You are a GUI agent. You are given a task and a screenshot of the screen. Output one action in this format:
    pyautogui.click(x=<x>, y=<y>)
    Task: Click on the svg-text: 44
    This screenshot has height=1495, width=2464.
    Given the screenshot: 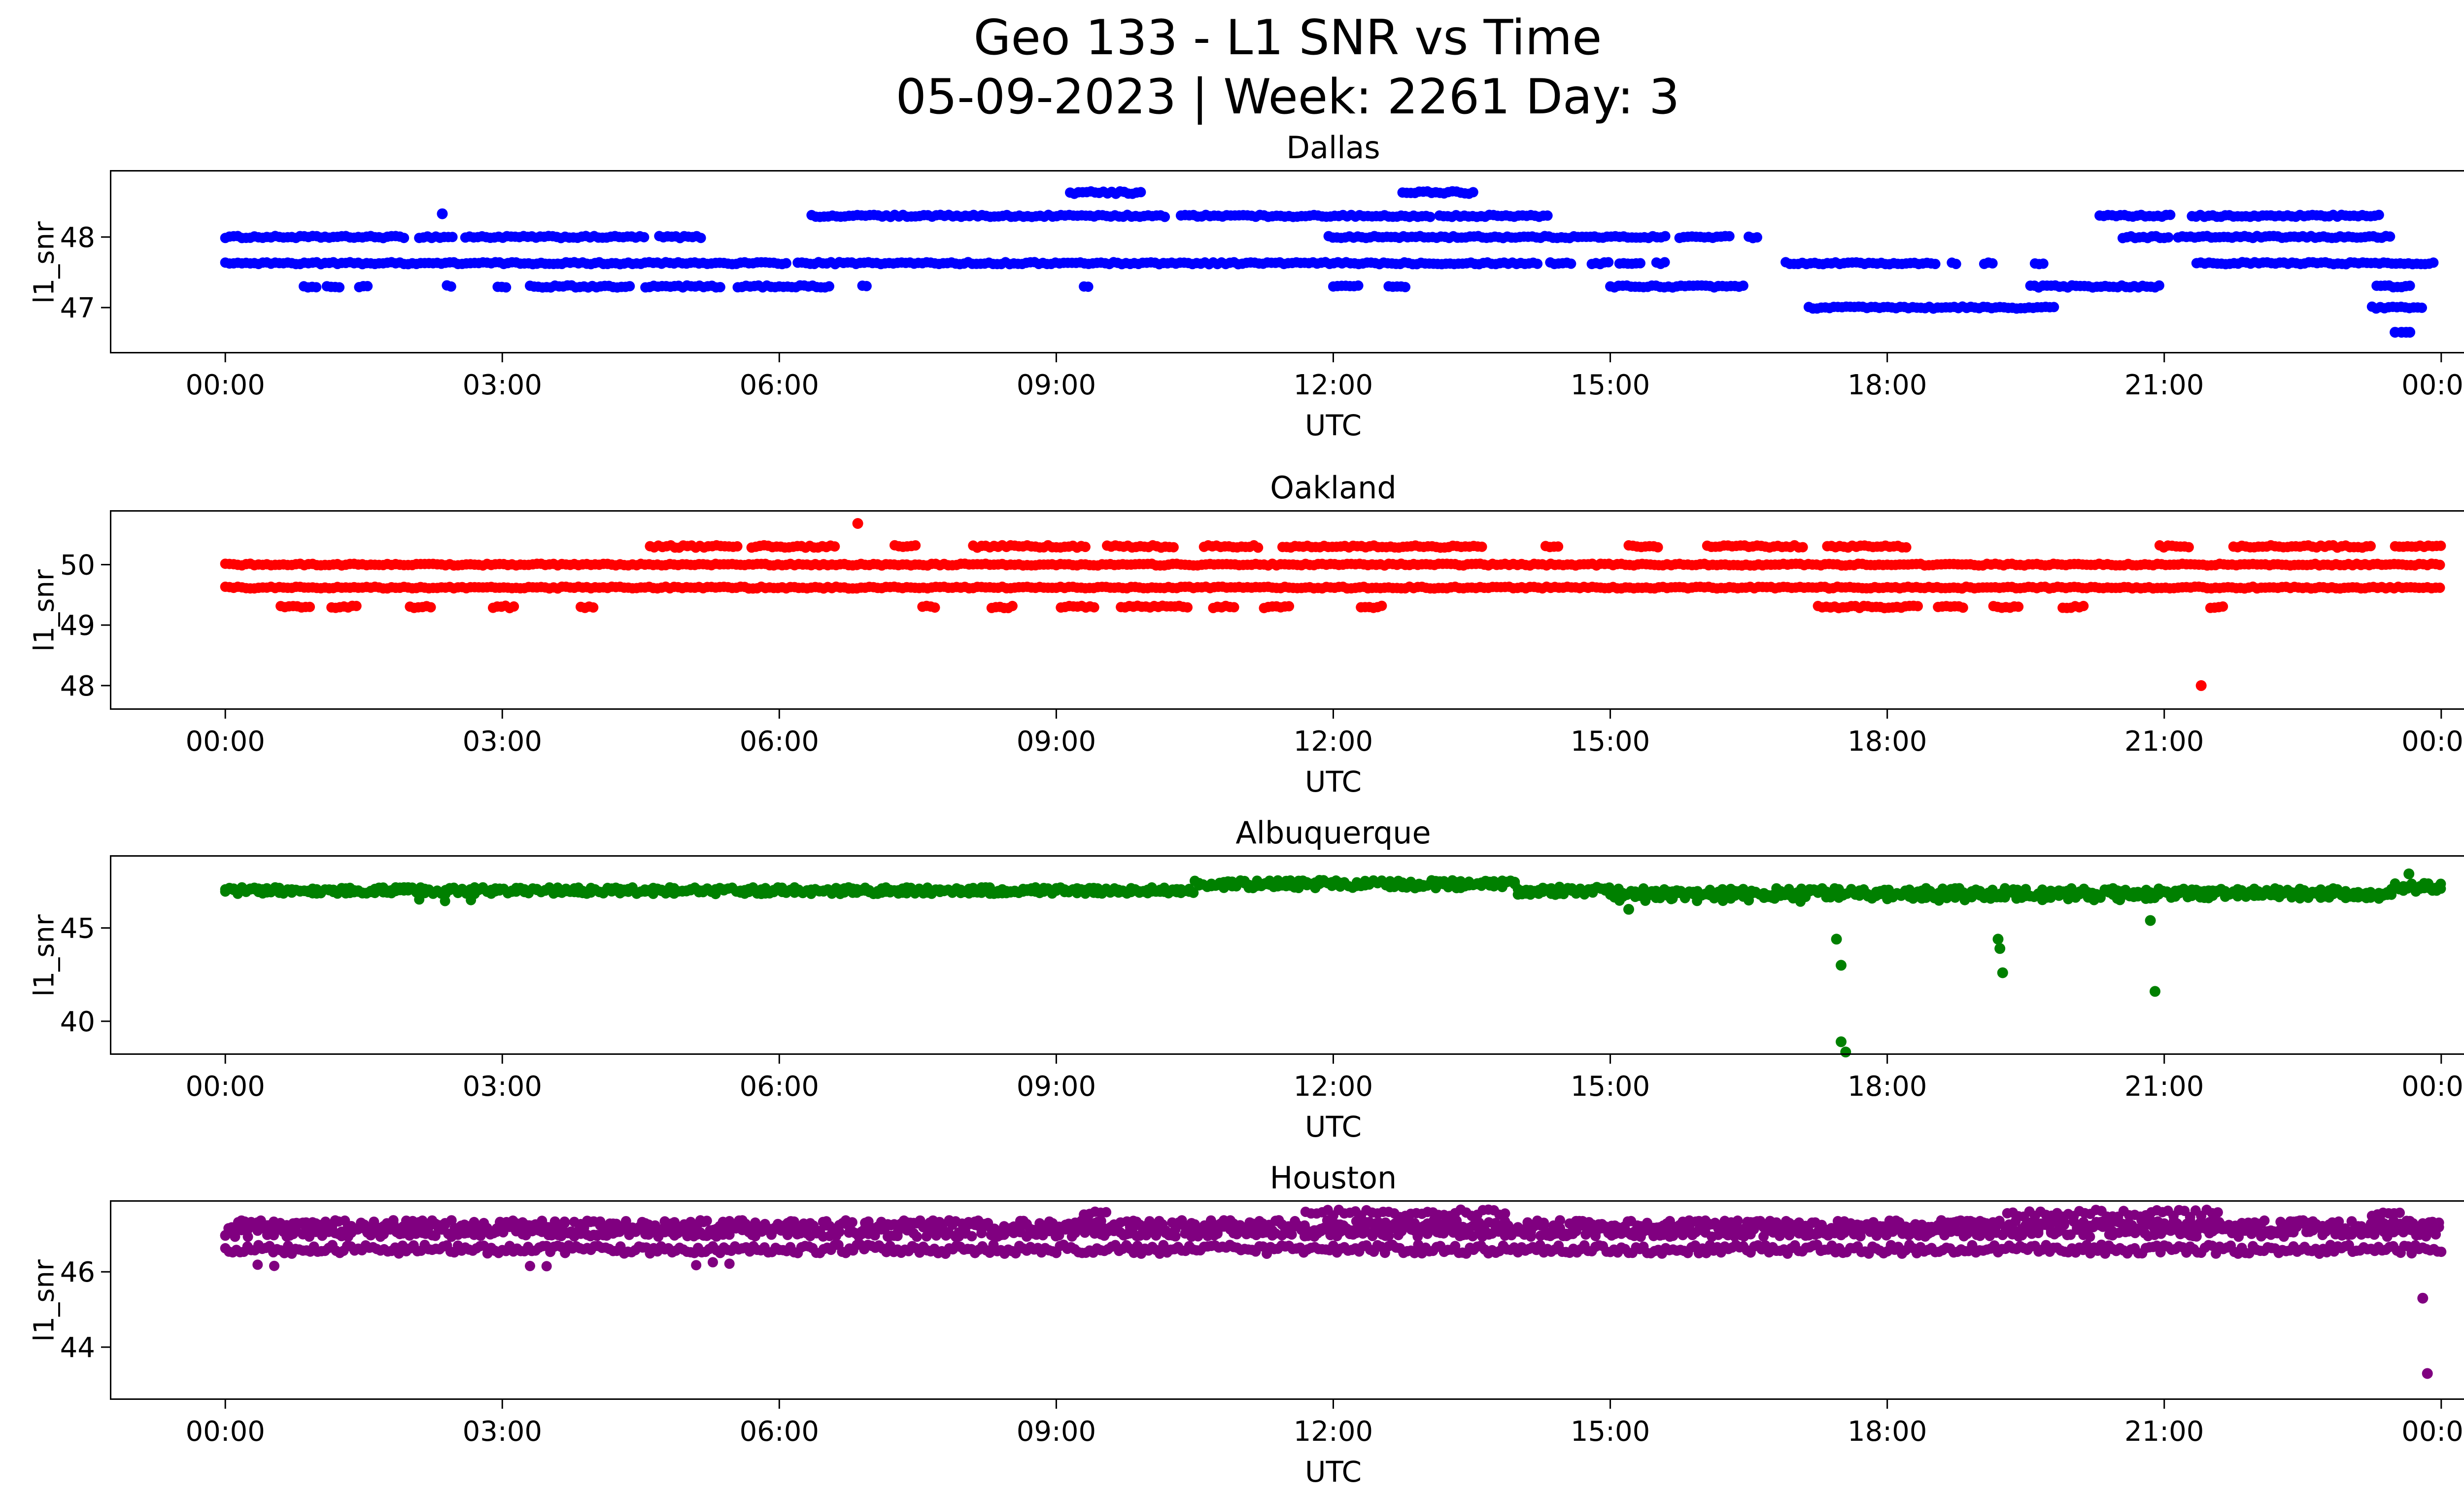 What is the action you would take?
    pyautogui.click(x=77, y=1348)
    